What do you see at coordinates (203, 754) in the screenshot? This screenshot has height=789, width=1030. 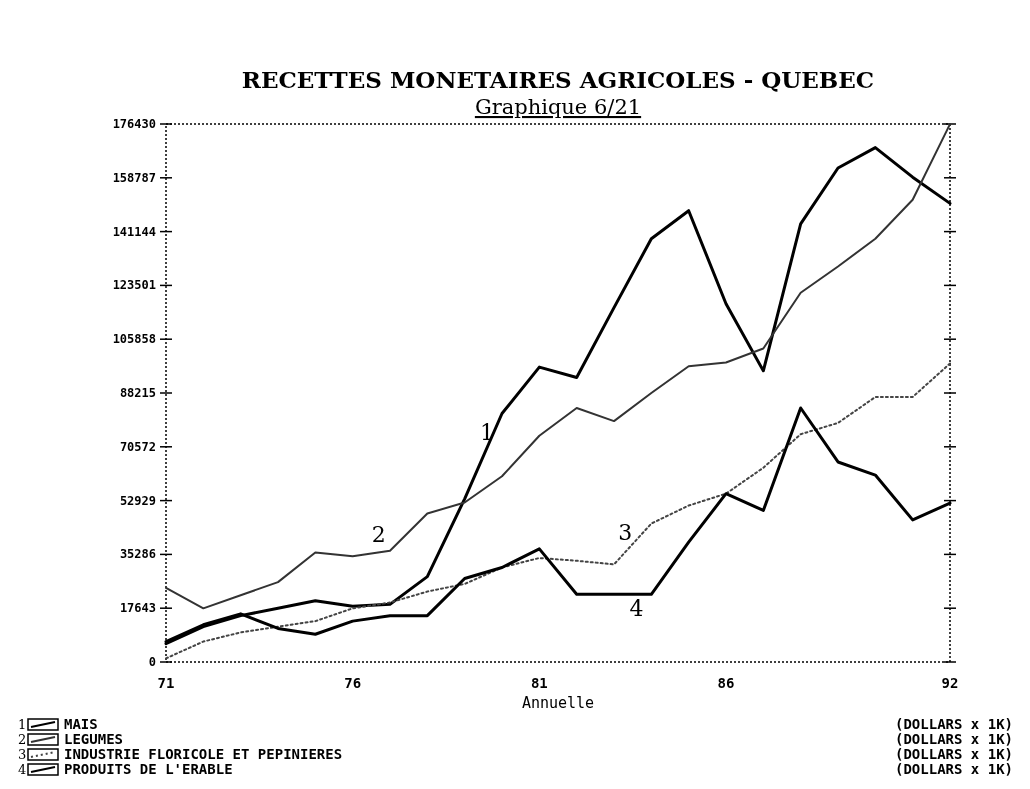 I see `legend-label: INDUSTRIE FLORICOLE ET PEPINIERES` at bounding box center [203, 754].